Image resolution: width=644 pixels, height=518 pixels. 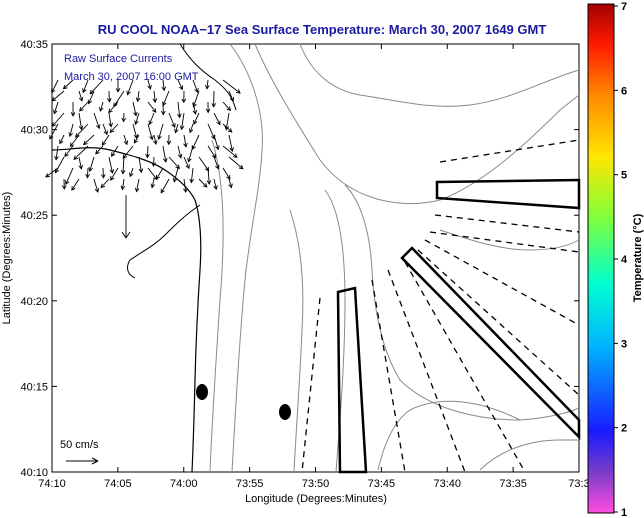 What do you see at coordinates (624, 176) in the screenshot?
I see `colorbar-tick-label: 5` at bounding box center [624, 176].